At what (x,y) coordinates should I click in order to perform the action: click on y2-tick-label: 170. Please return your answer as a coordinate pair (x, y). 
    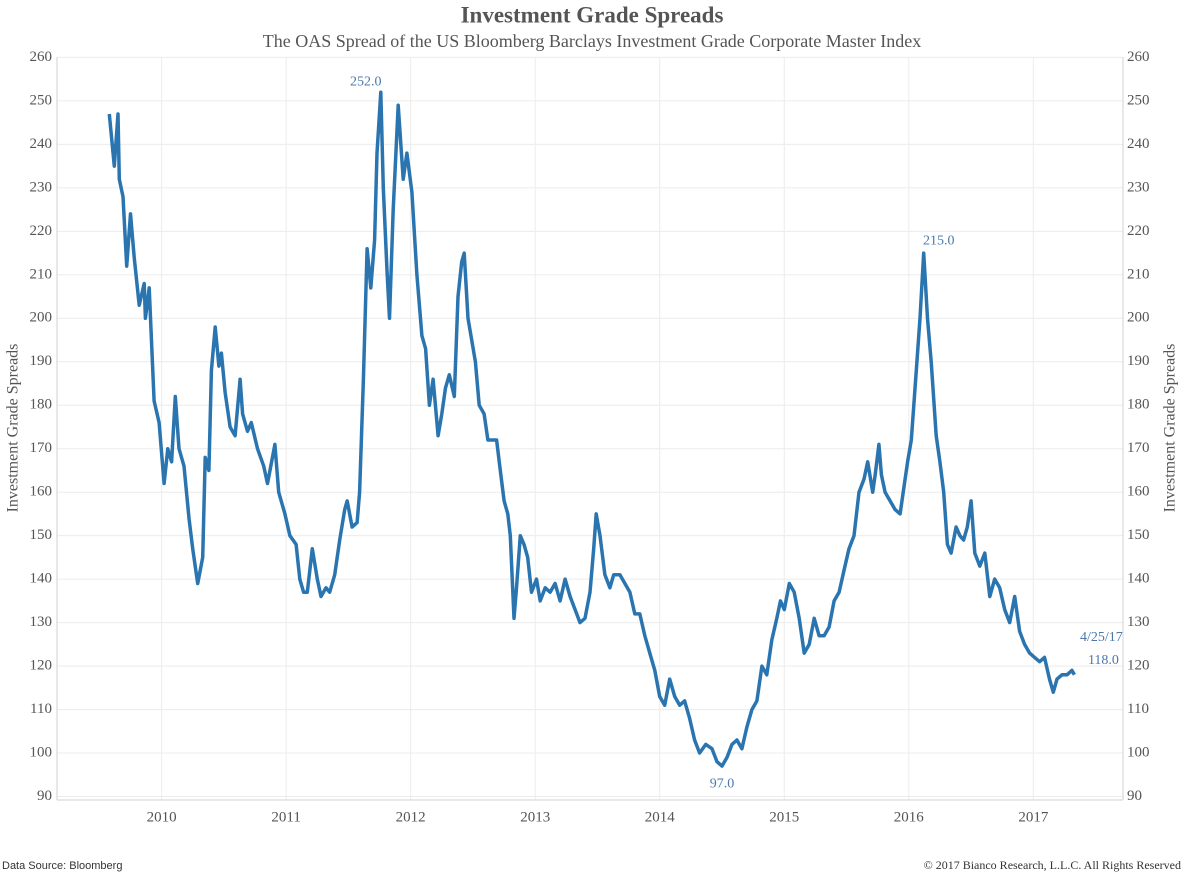
    Looking at the image, I should click on (1138, 448).